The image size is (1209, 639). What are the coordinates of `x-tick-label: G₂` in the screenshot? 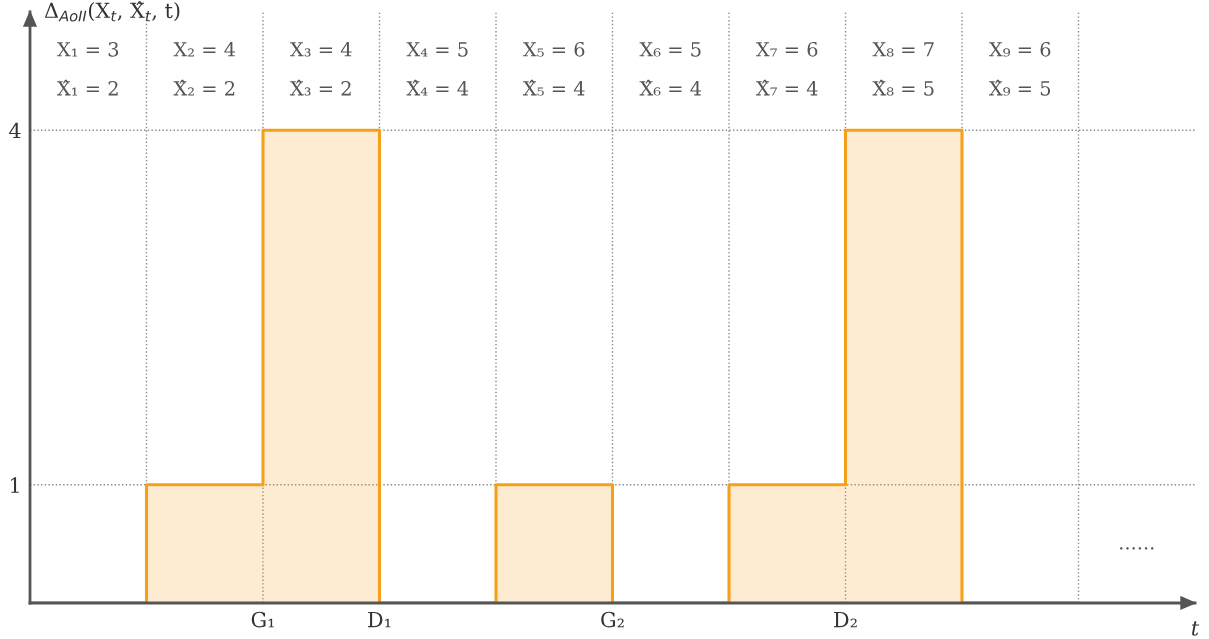 It's located at (612, 619).